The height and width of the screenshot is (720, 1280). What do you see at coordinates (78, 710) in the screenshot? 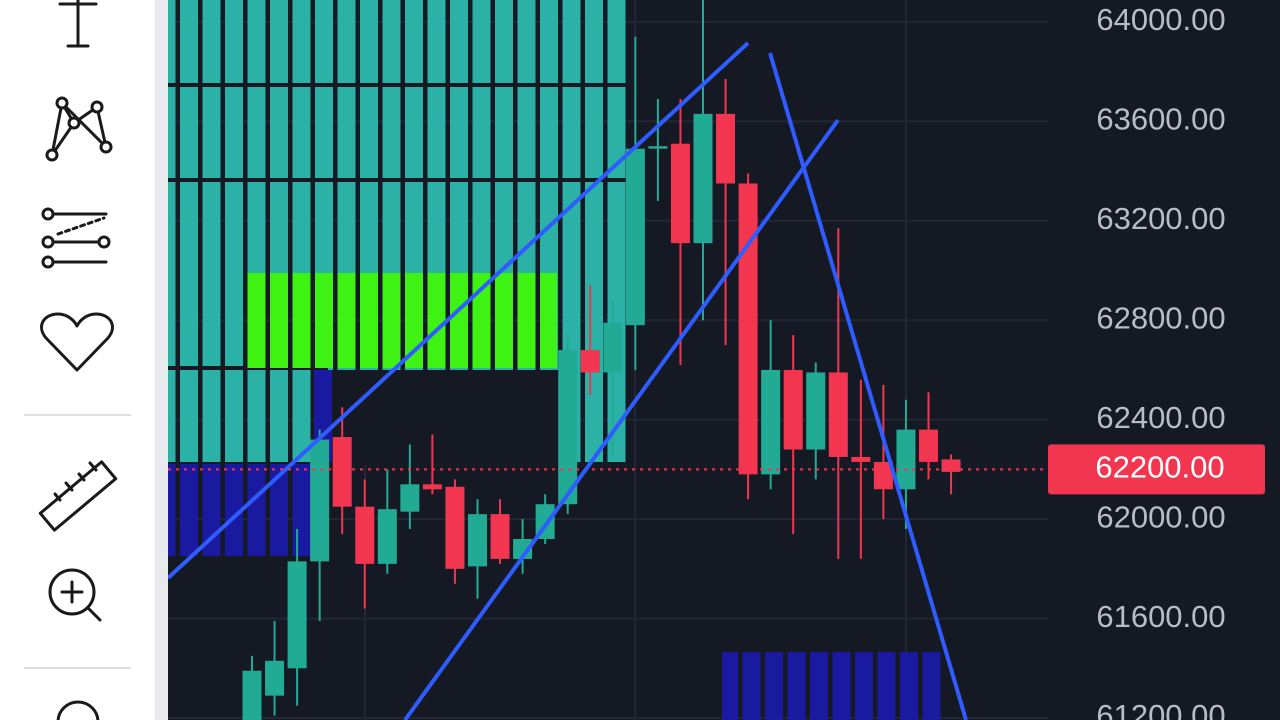
I see `magnet-tool` at bounding box center [78, 710].